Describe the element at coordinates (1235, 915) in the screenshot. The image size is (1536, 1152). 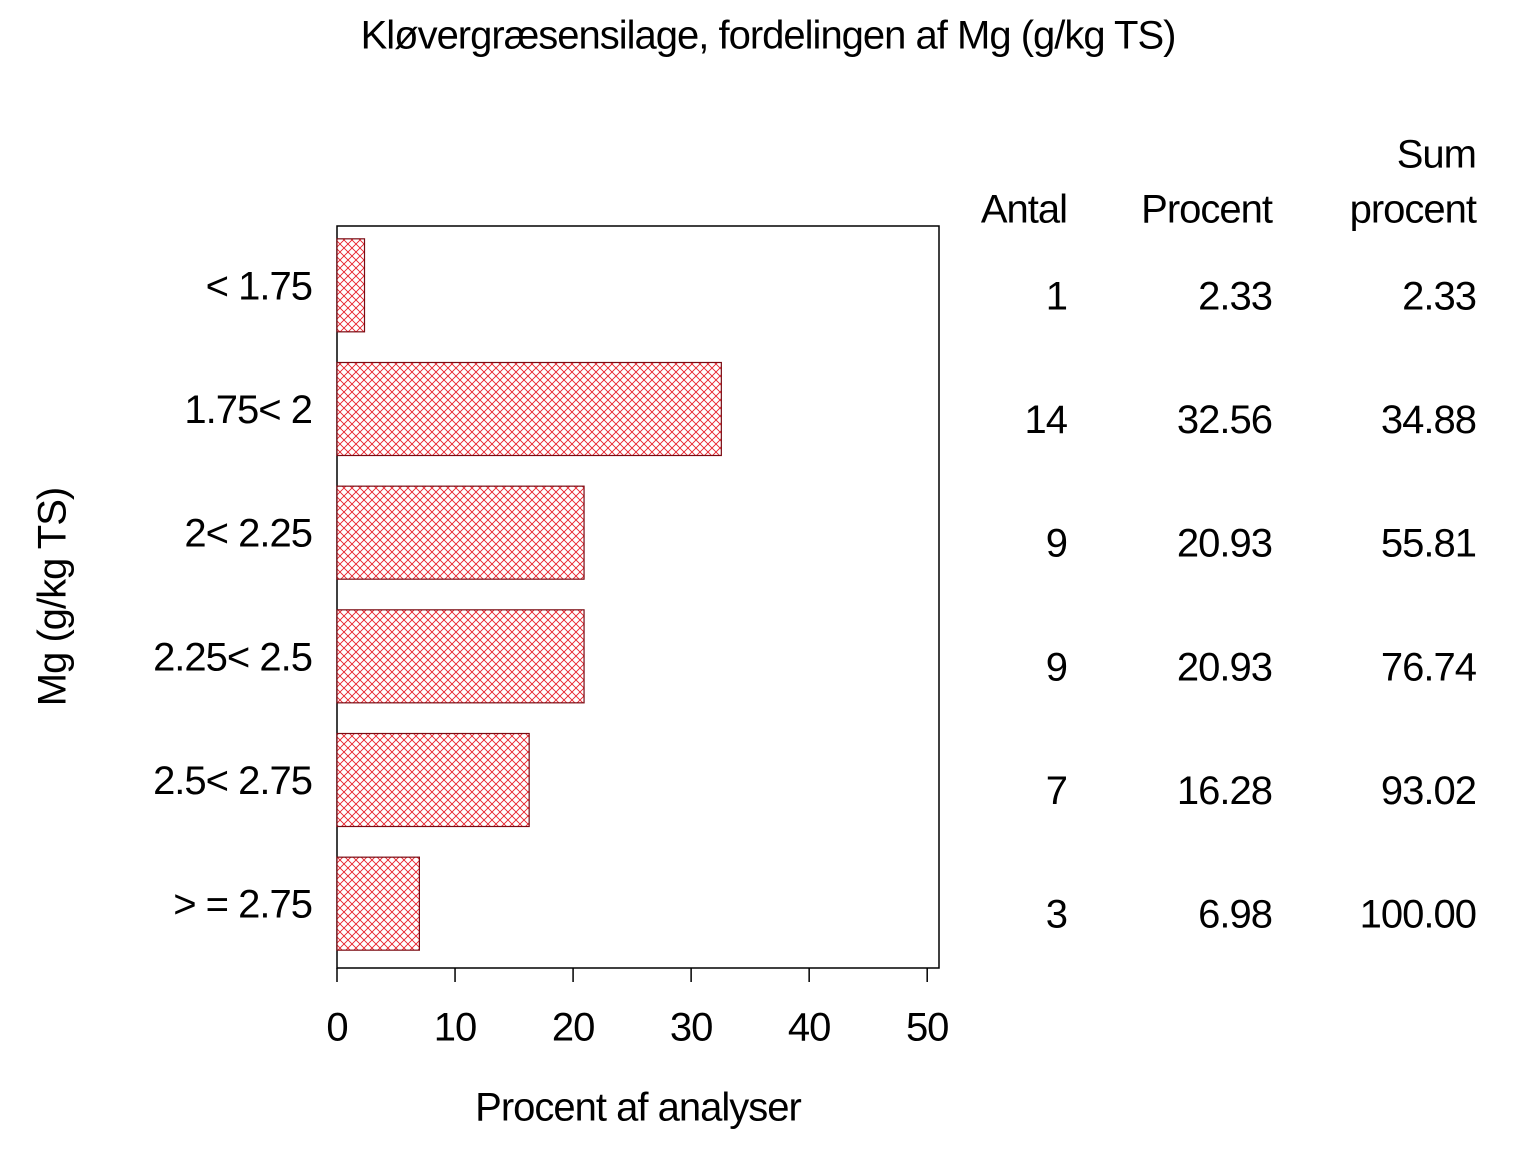
I see `table-cell: 6.98` at that location.